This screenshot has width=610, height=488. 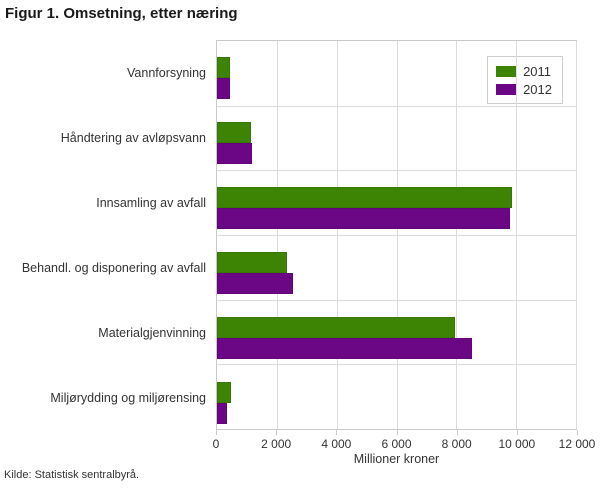 I want to click on x-tick-label: 12 000, so click(x=577, y=444).